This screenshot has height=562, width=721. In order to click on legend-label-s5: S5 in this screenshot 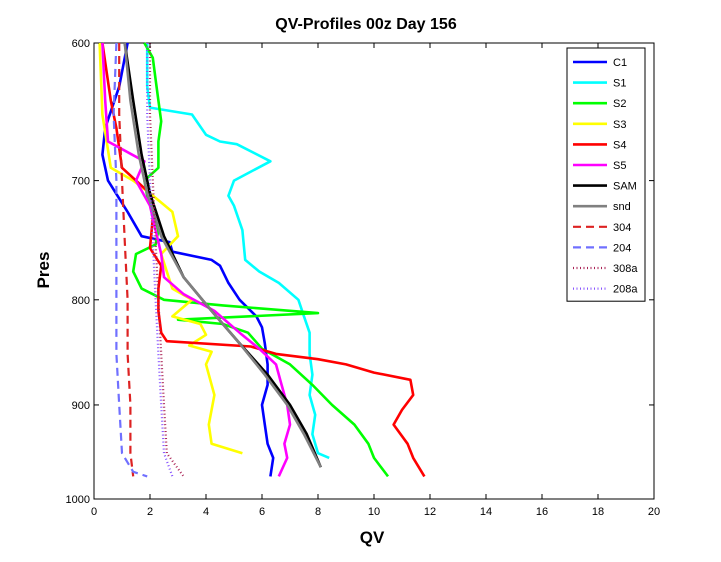, I will do `click(619, 166)`.